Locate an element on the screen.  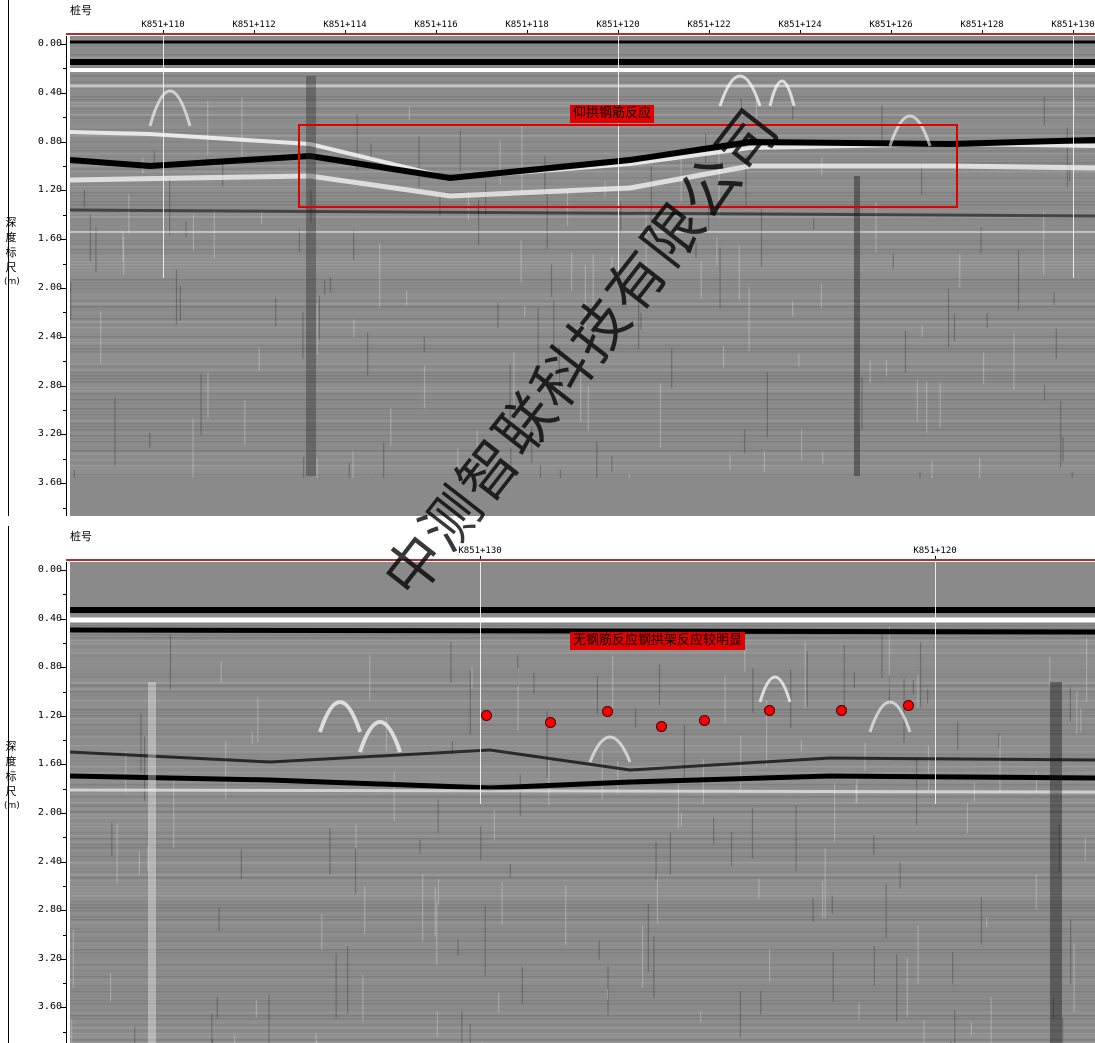
depth-tick-label: 2.00 is located at coordinates (49, 287).